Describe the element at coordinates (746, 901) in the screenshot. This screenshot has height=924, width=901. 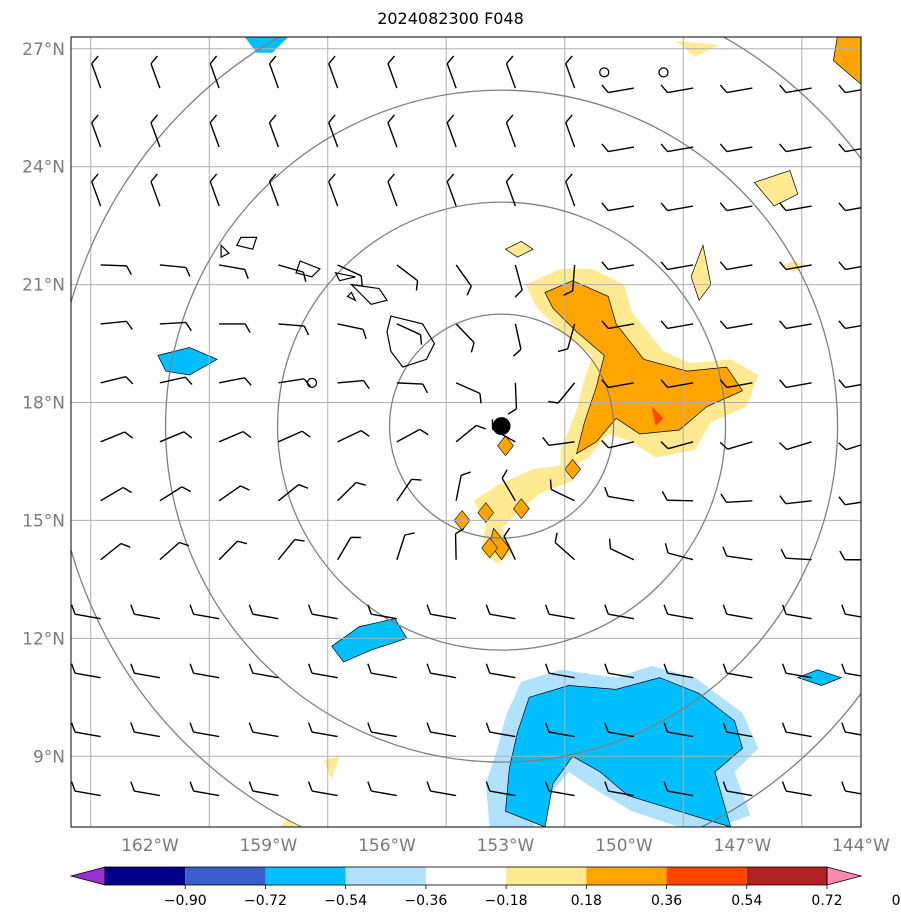
I see `colorbar-label: 0.54` at that location.